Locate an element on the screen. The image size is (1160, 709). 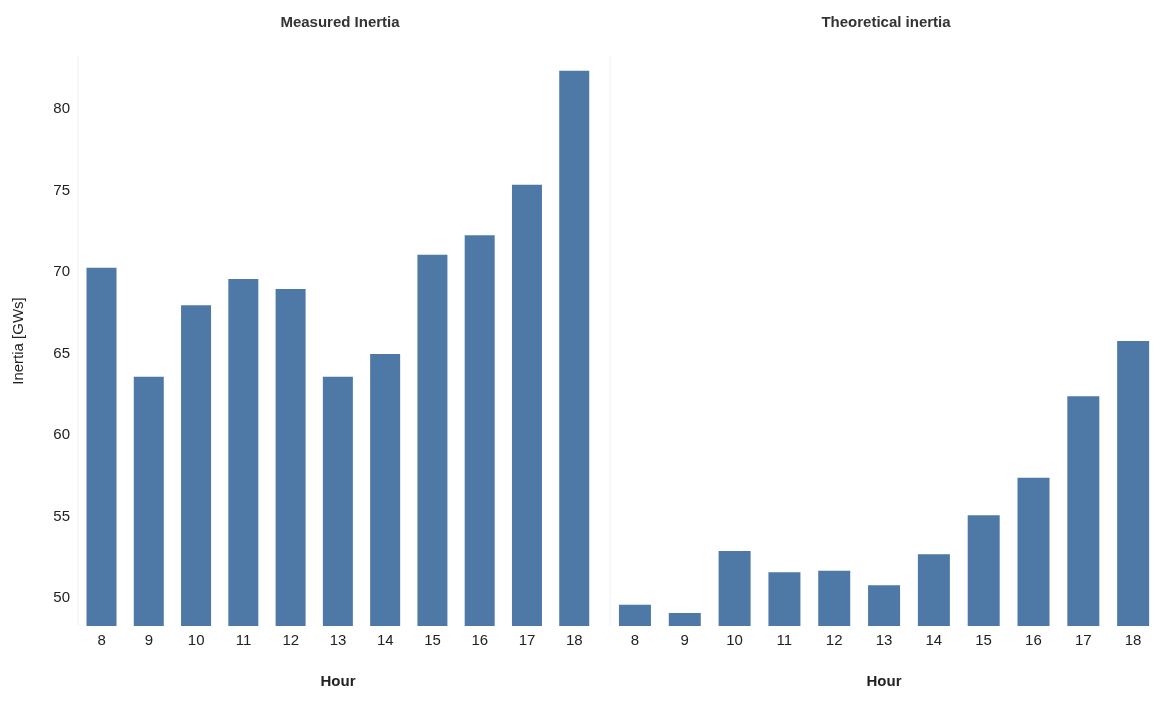
y-tick-label: 50 is located at coordinates (61, 597).